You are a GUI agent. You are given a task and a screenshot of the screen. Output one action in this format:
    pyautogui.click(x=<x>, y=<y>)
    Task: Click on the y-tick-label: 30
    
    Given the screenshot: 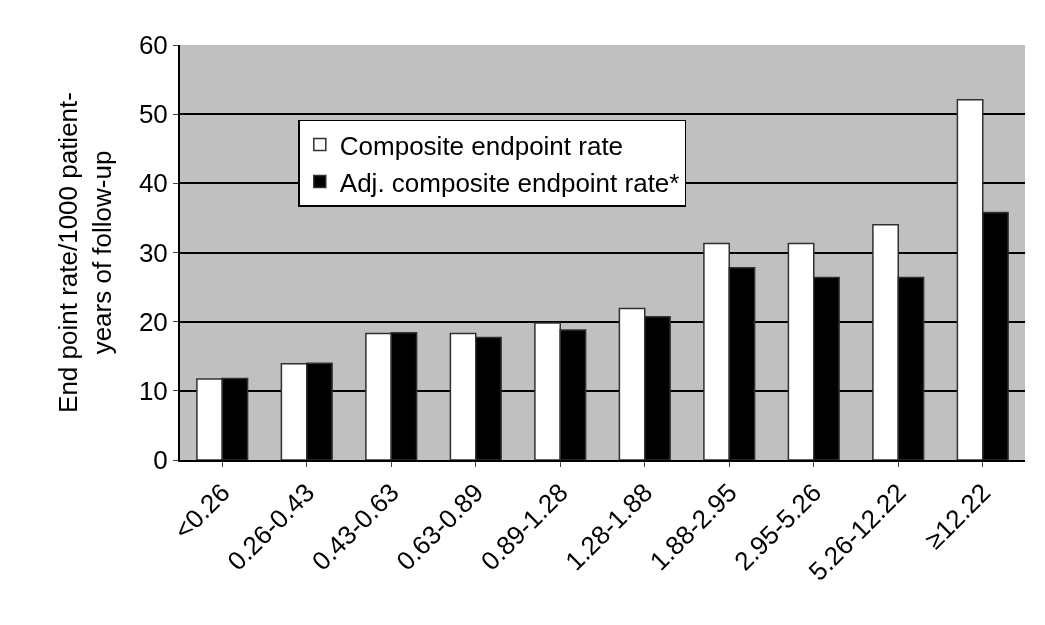 What is the action you would take?
    pyautogui.click(x=153, y=252)
    